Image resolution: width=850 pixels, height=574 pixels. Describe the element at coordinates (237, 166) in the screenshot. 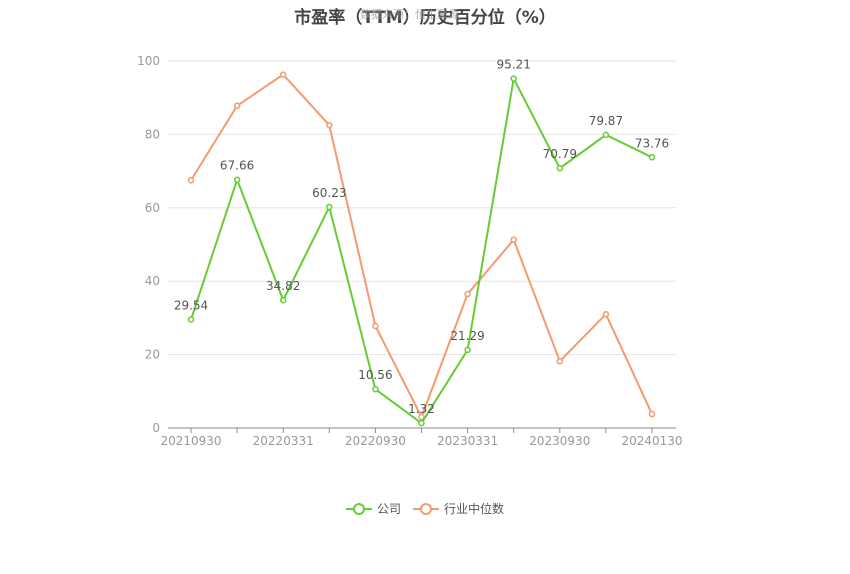

I see `data-label: 67.66` at that location.